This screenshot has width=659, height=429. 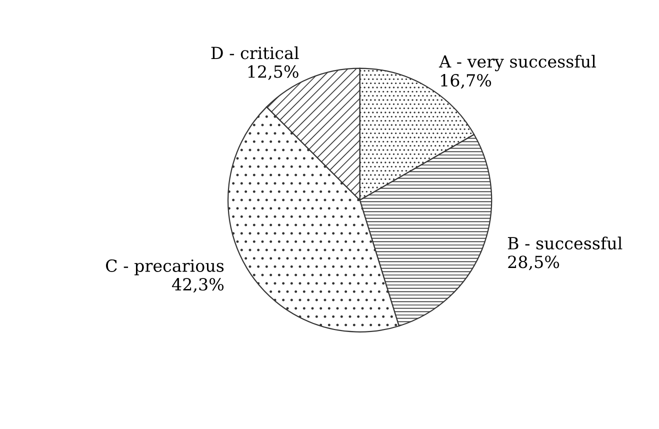 I want to click on data-label: 16,7%, so click(x=466, y=81).